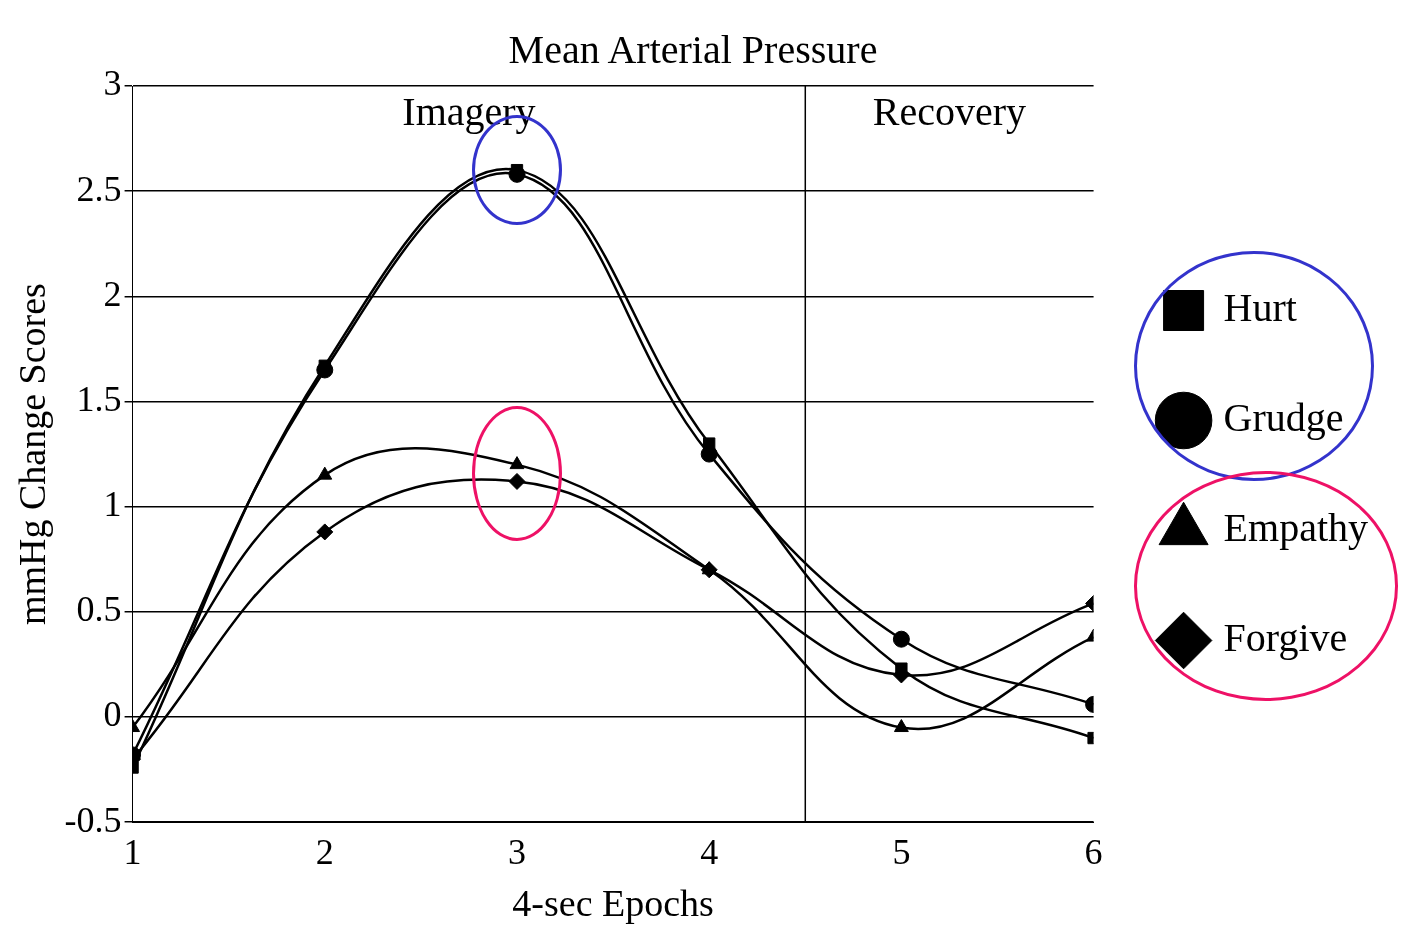 The width and height of the screenshot is (1404, 943). Describe the element at coordinates (1283, 417) in the screenshot. I see `legend-label: Grudge` at that location.